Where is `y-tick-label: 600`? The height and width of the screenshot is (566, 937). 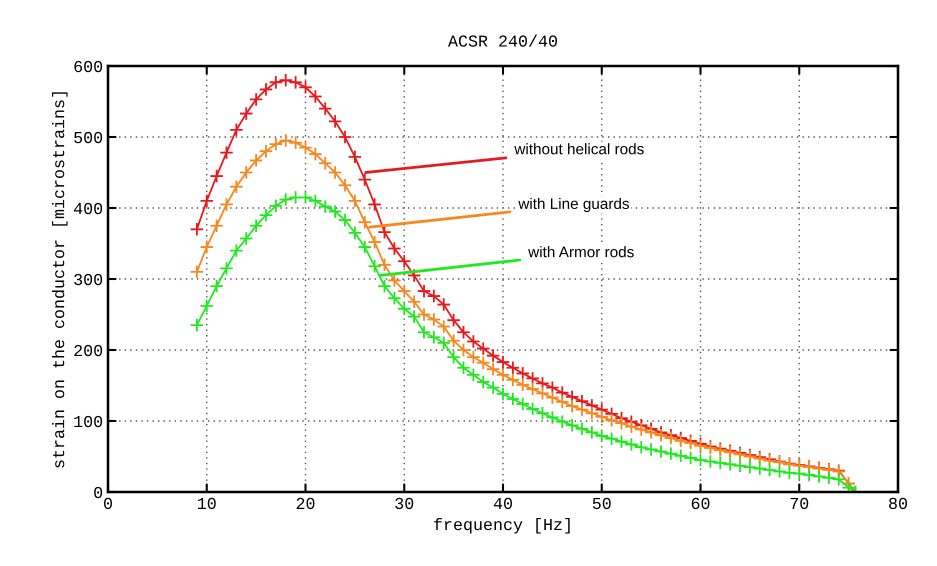 y-tick-label: 600 is located at coordinates (88, 66).